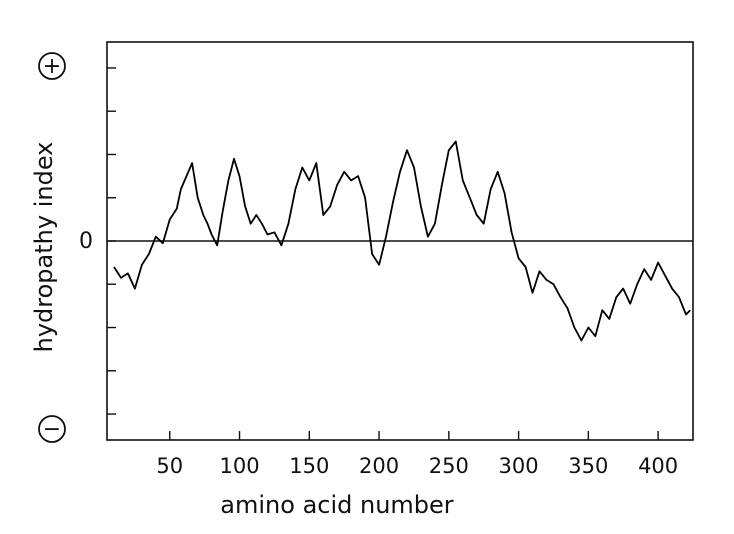 Image resolution: width=734 pixels, height=534 pixels. I want to click on negative-sign-label: −, so click(52, 429).